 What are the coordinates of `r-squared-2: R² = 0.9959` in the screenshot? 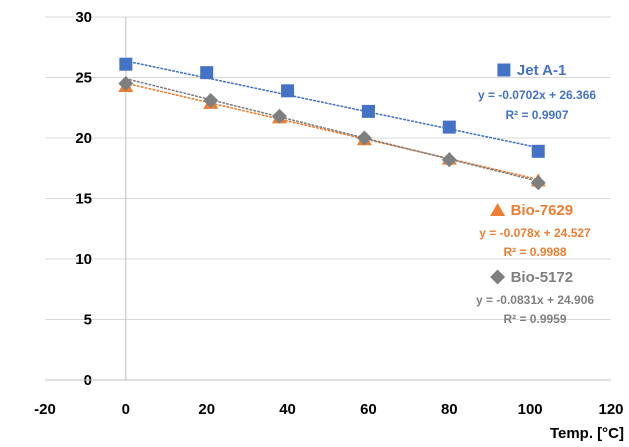 It's located at (534, 319).